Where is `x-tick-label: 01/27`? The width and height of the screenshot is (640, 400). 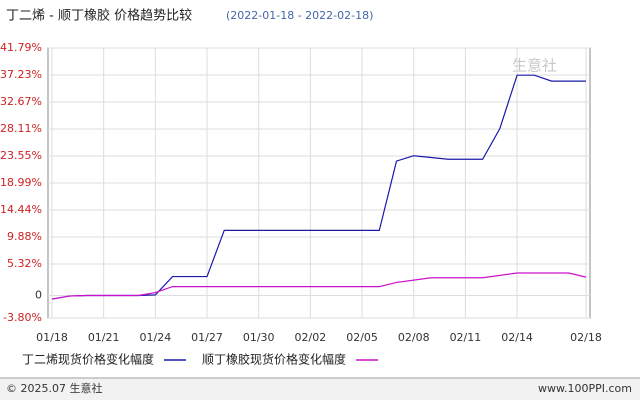
x-tick-label: 01/27 is located at coordinates (207, 337).